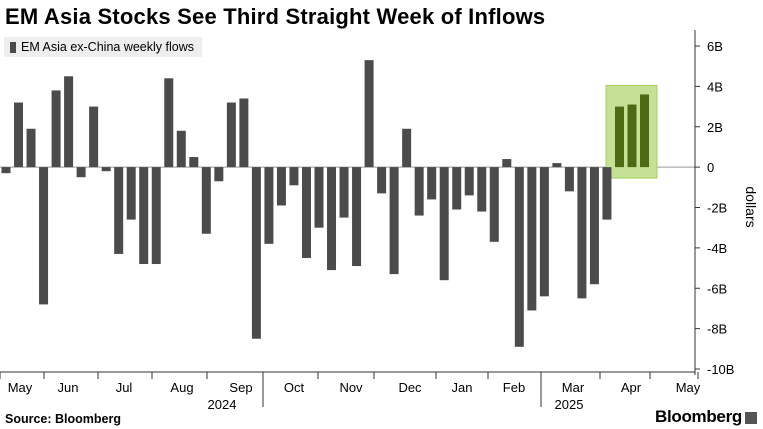  What do you see at coordinates (107, 47) in the screenshot?
I see `legend-label: EM Asia ex-China weekly flows` at bounding box center [107, 47].